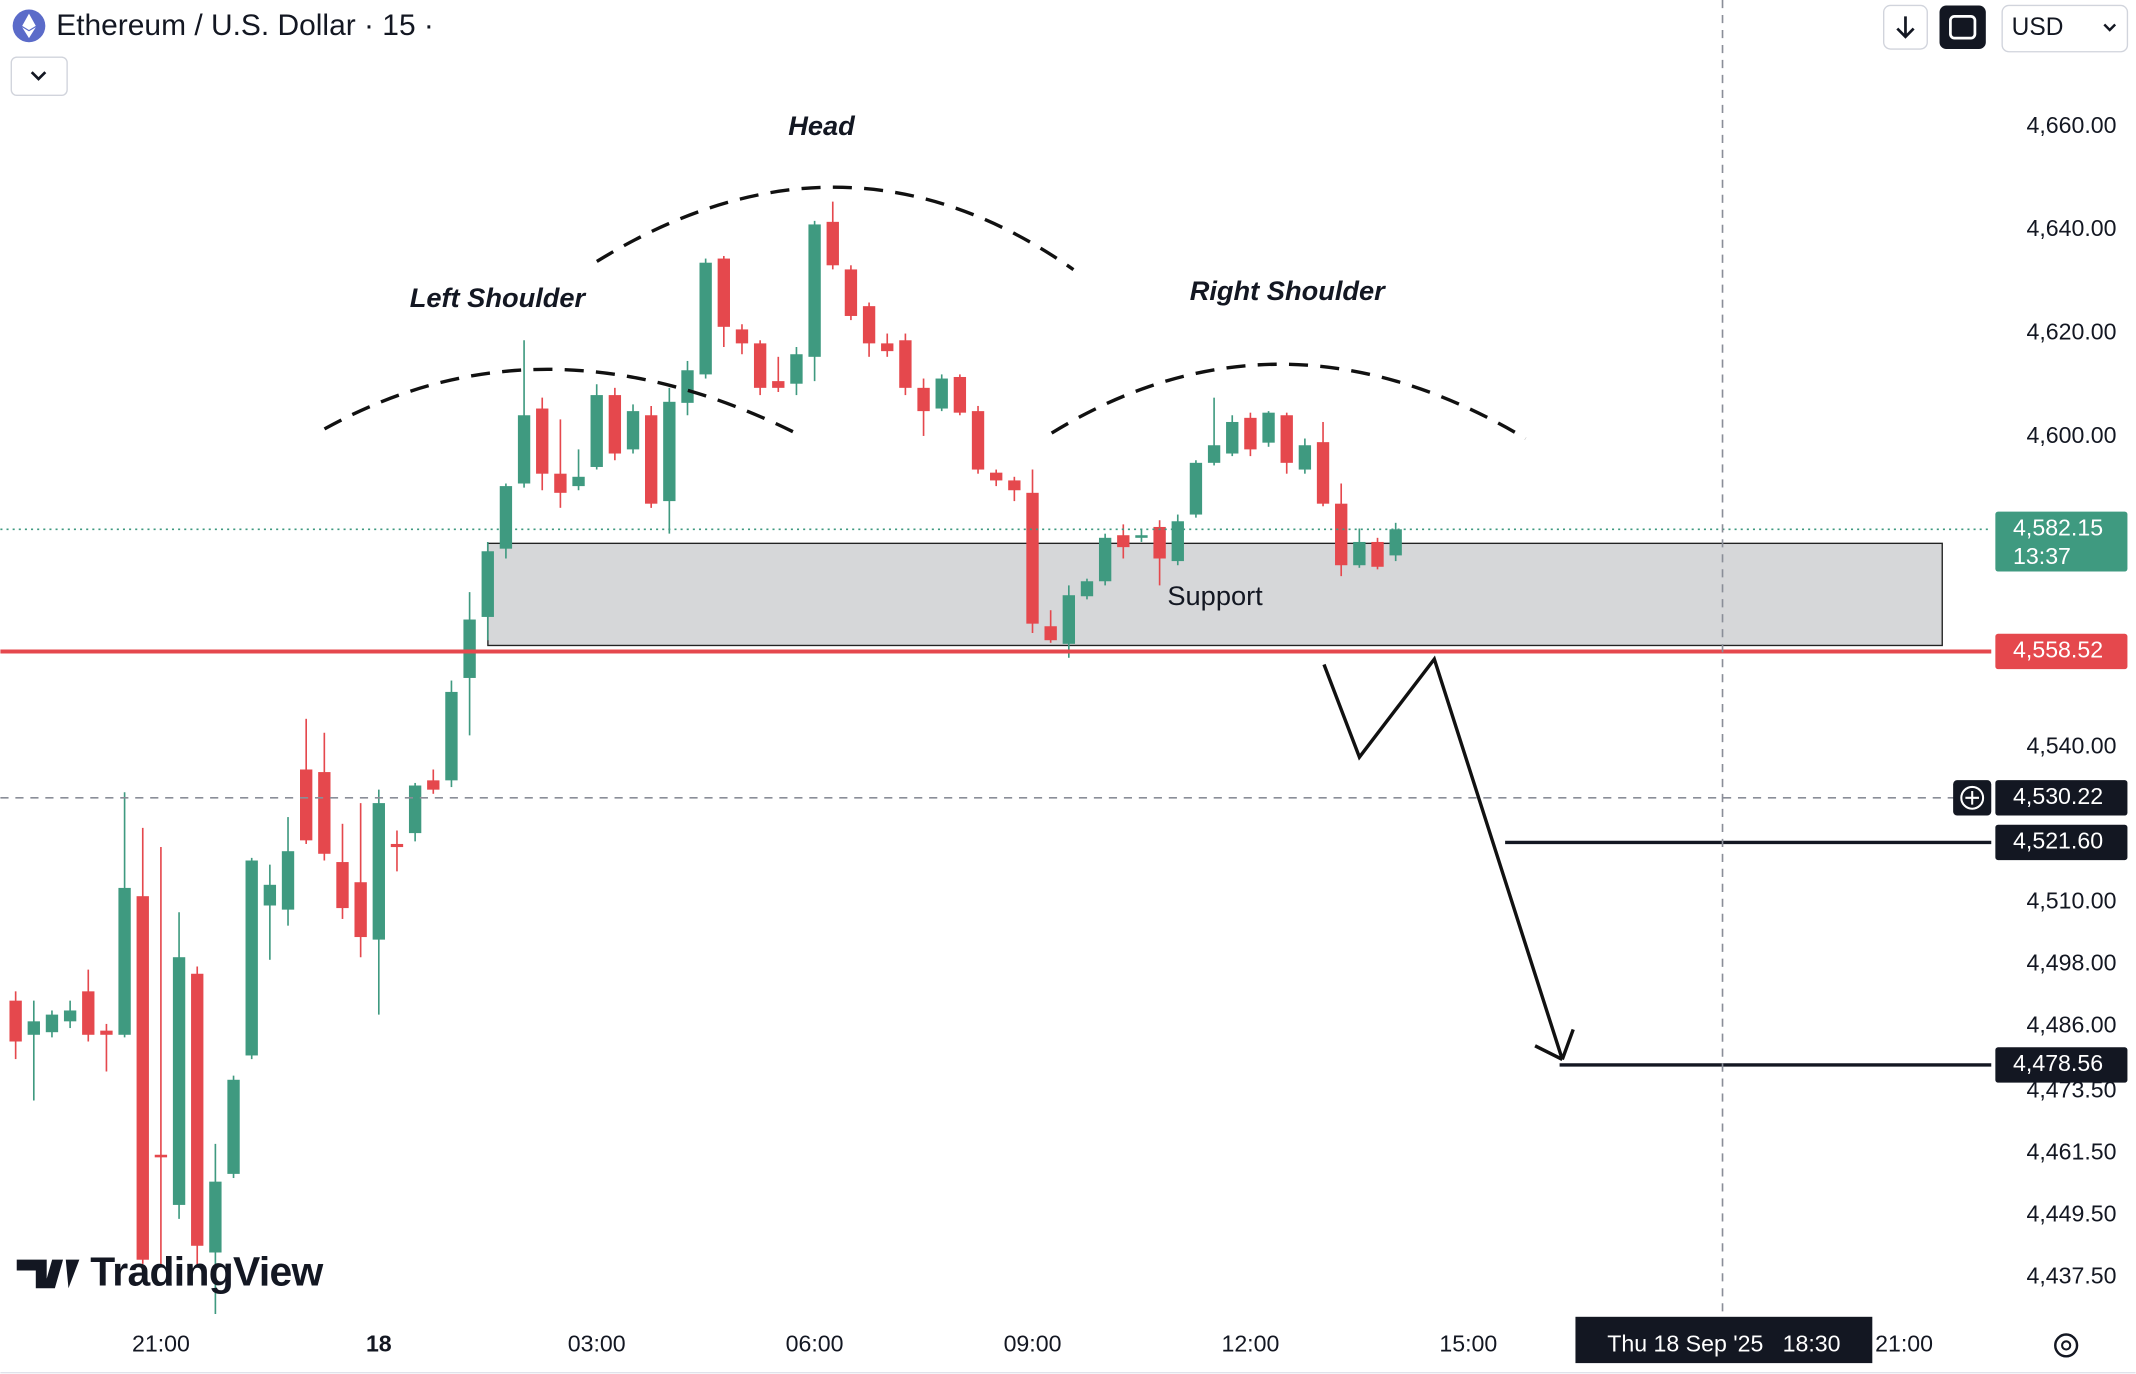  What do you see at coordinates (2072, 1151) in the screenshot?
I see `y-tick-label: 4,461.50` at bounding box center [2072, 1151].